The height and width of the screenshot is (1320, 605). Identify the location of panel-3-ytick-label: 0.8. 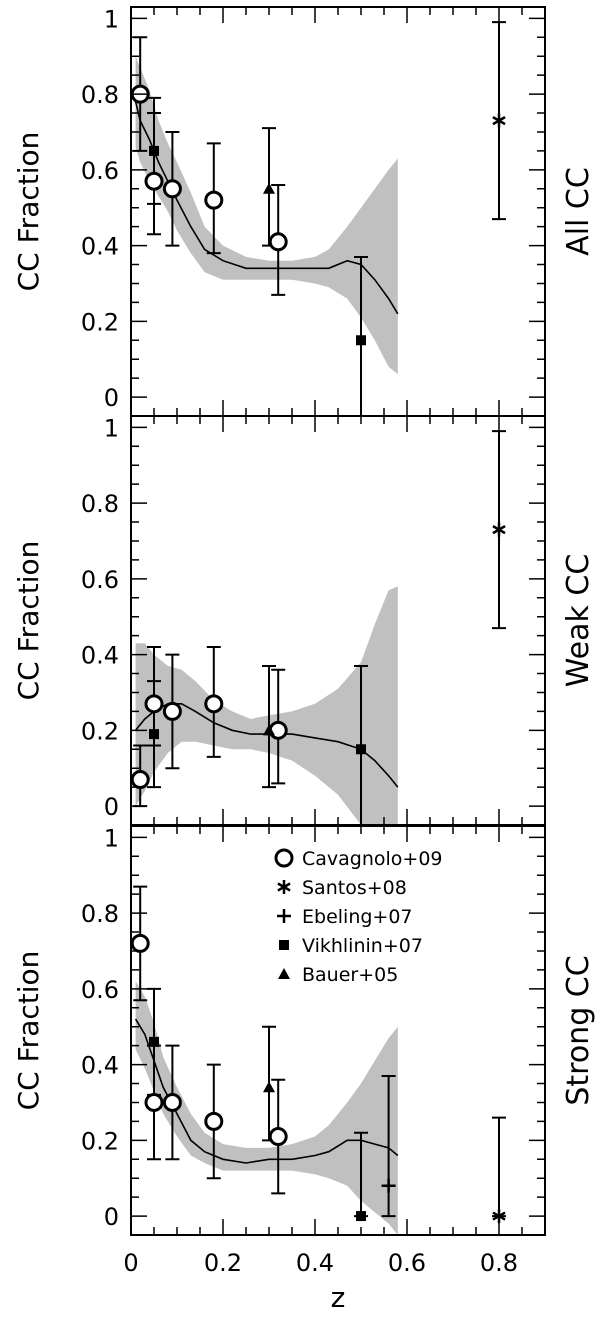
(100, 914).